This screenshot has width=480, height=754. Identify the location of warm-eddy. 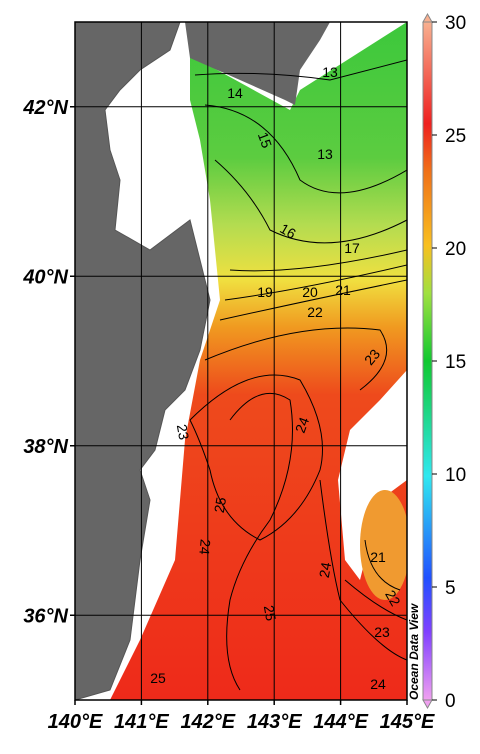
(383, 545).